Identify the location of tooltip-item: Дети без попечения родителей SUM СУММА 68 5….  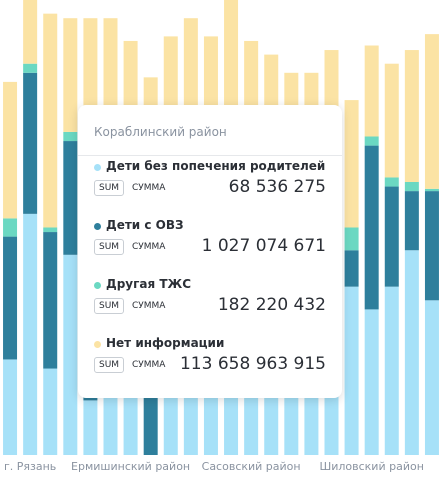
(210, 185).